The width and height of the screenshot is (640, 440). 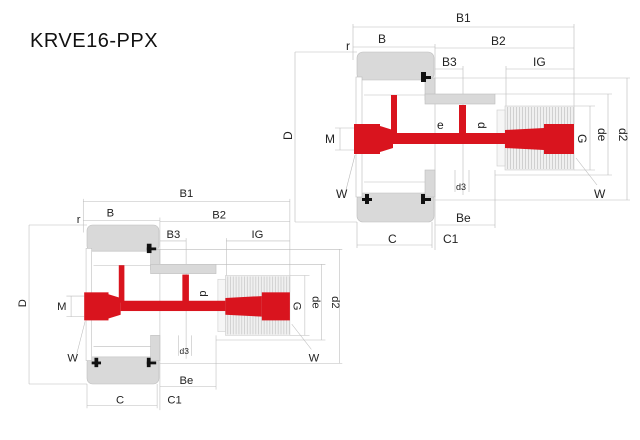 What do you see at coordinates (440, 125) in the screenshot?
I see `label-e: e` at bounding box center [440, 125].